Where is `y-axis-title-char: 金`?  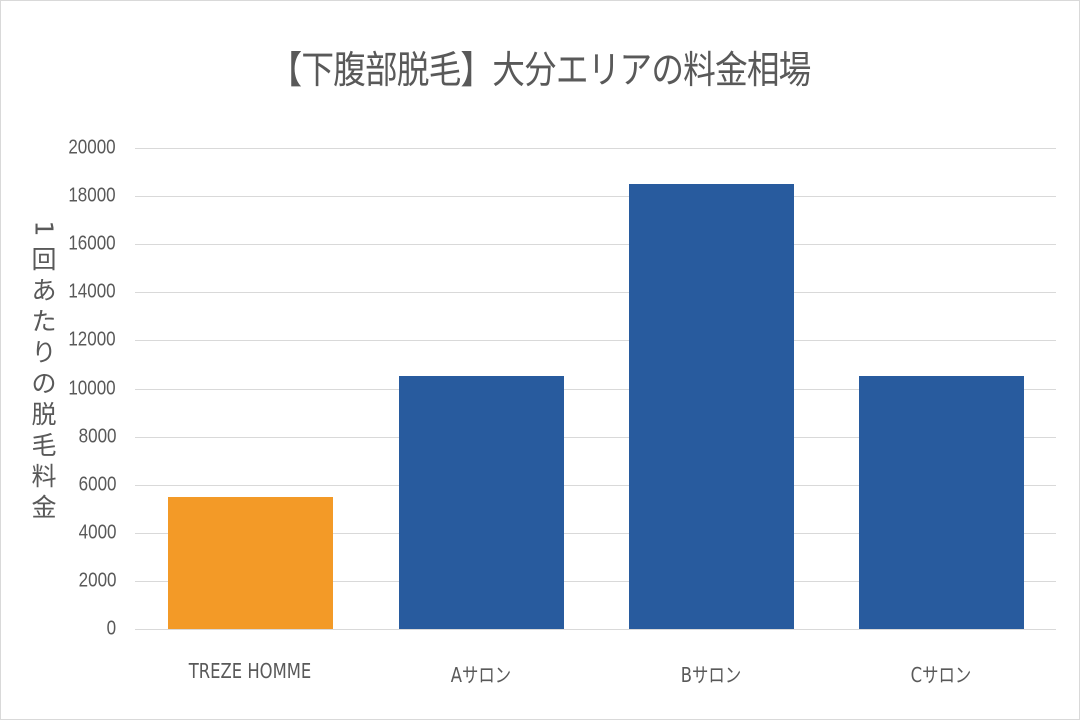 y-axis-title-char: 金 is located at coordinates (44, 507).